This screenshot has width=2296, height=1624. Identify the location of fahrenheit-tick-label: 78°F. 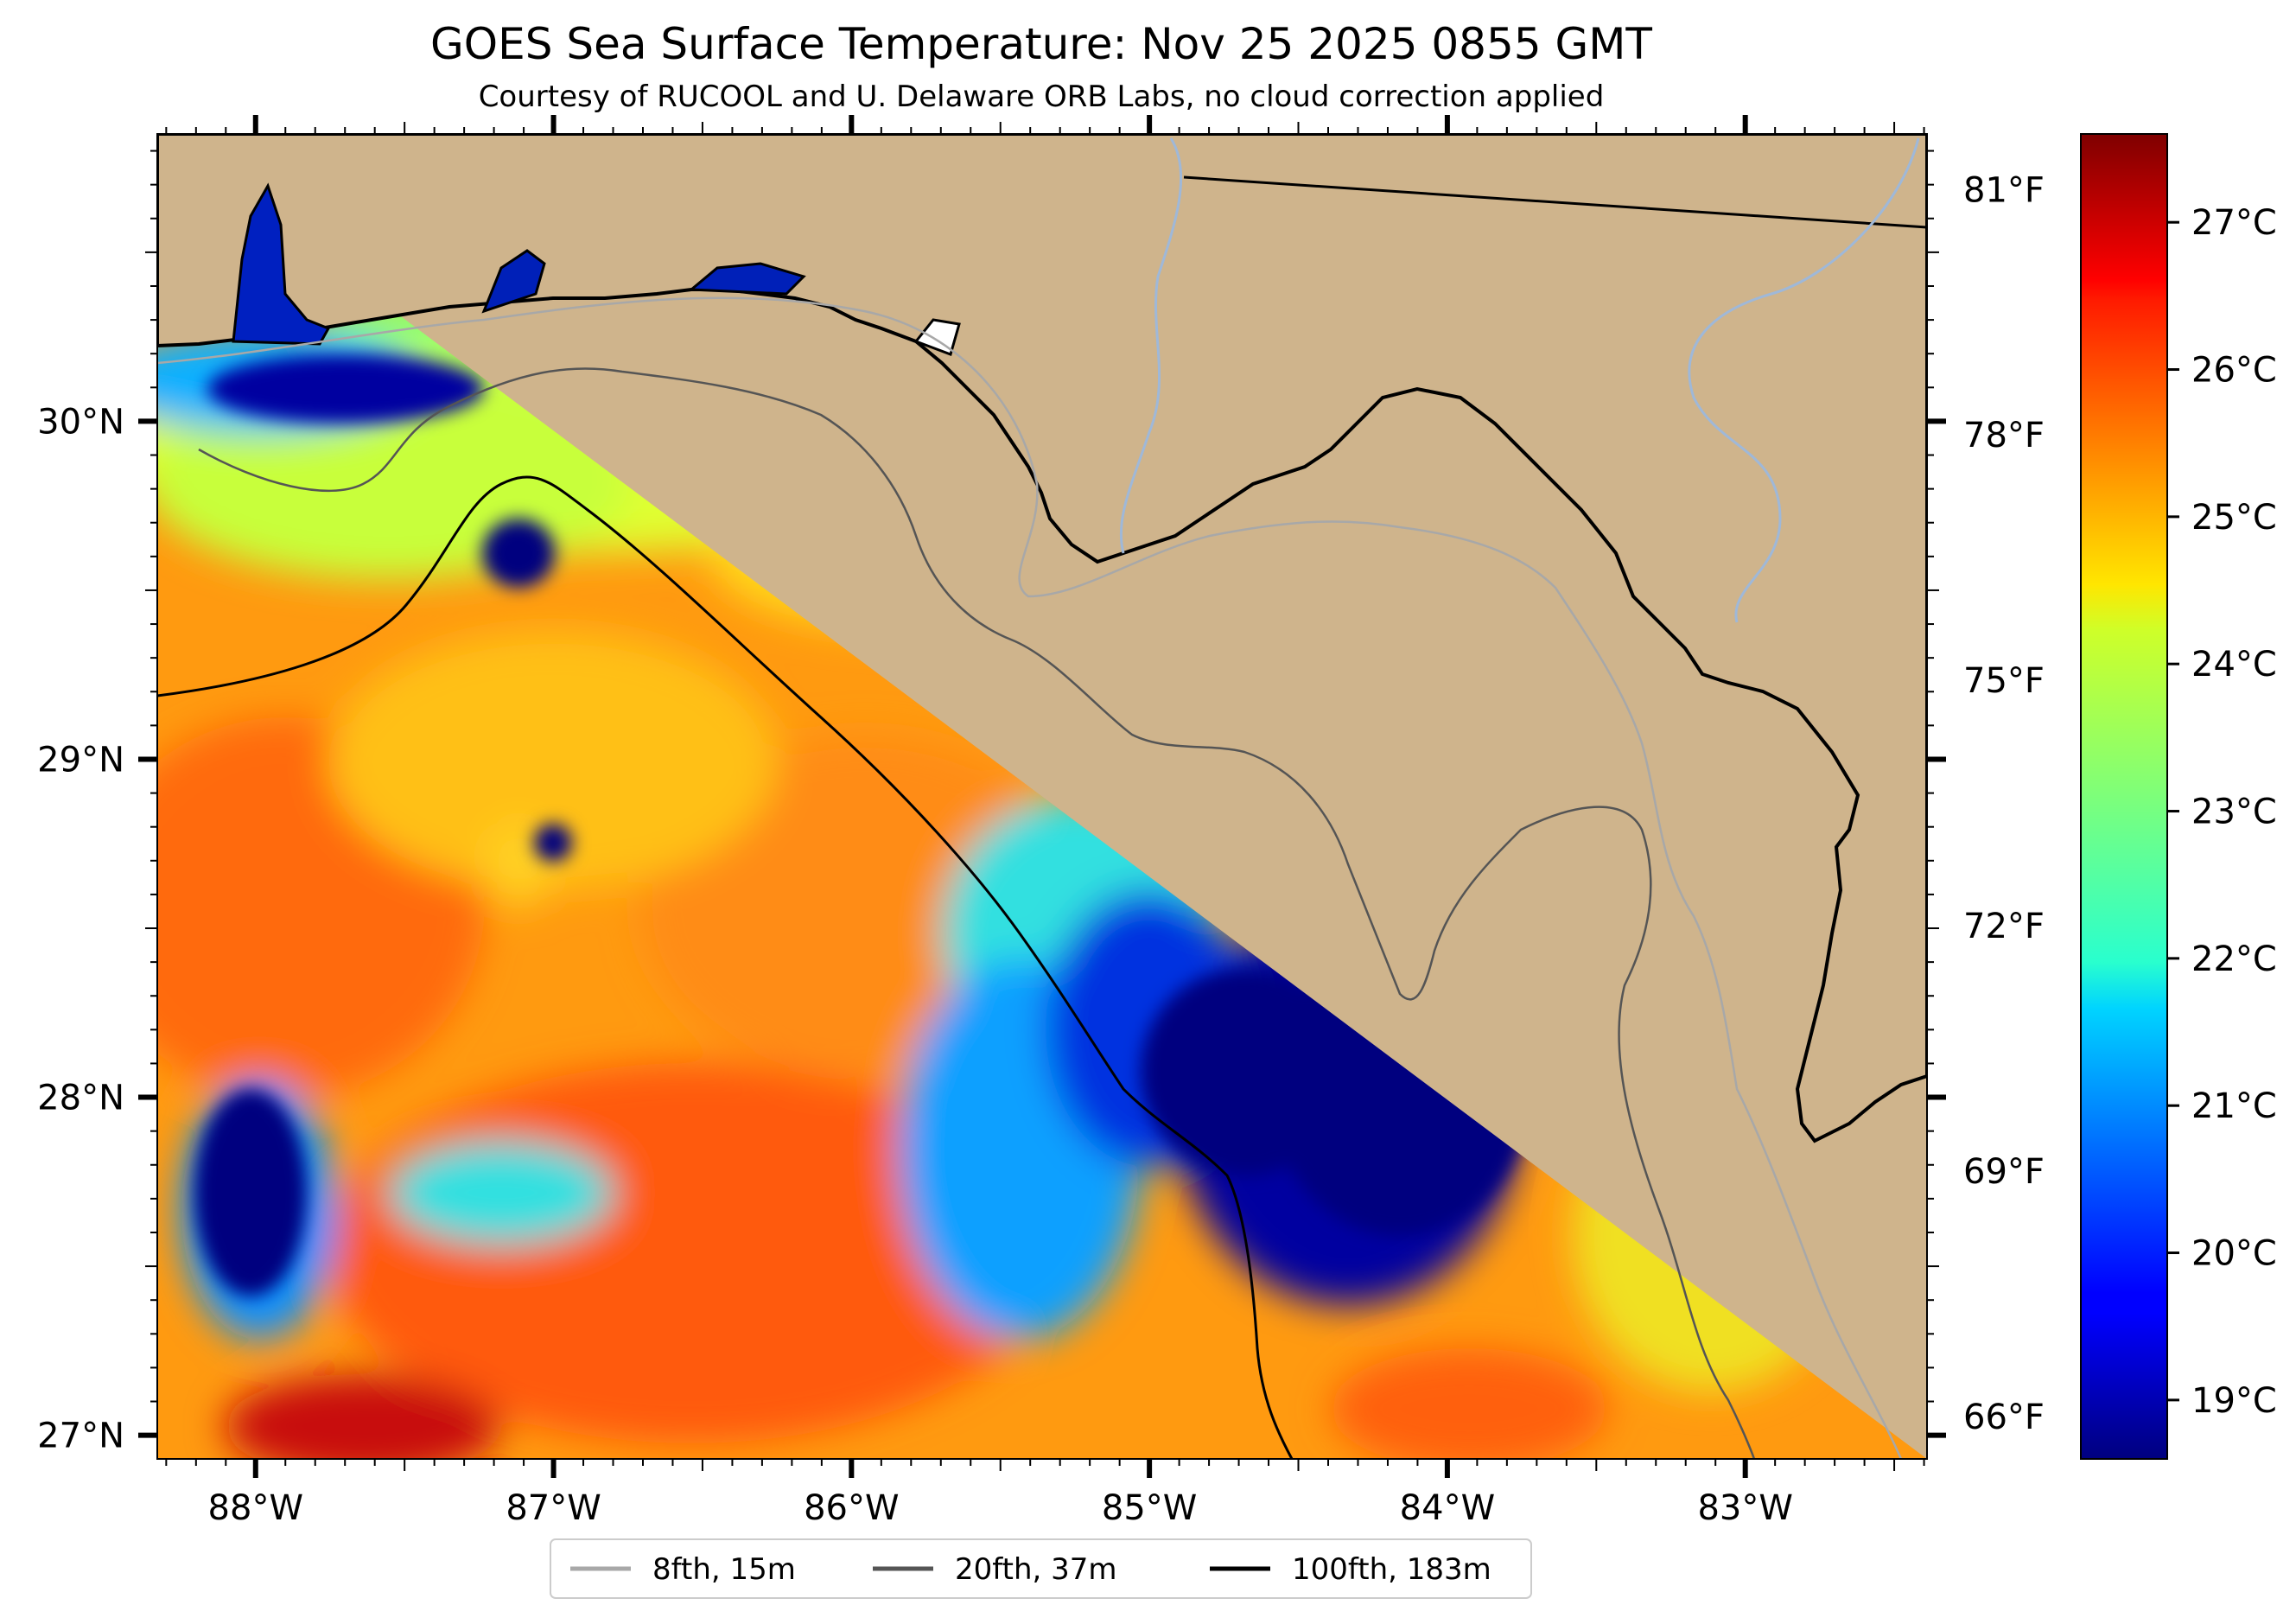
(2004, 435).